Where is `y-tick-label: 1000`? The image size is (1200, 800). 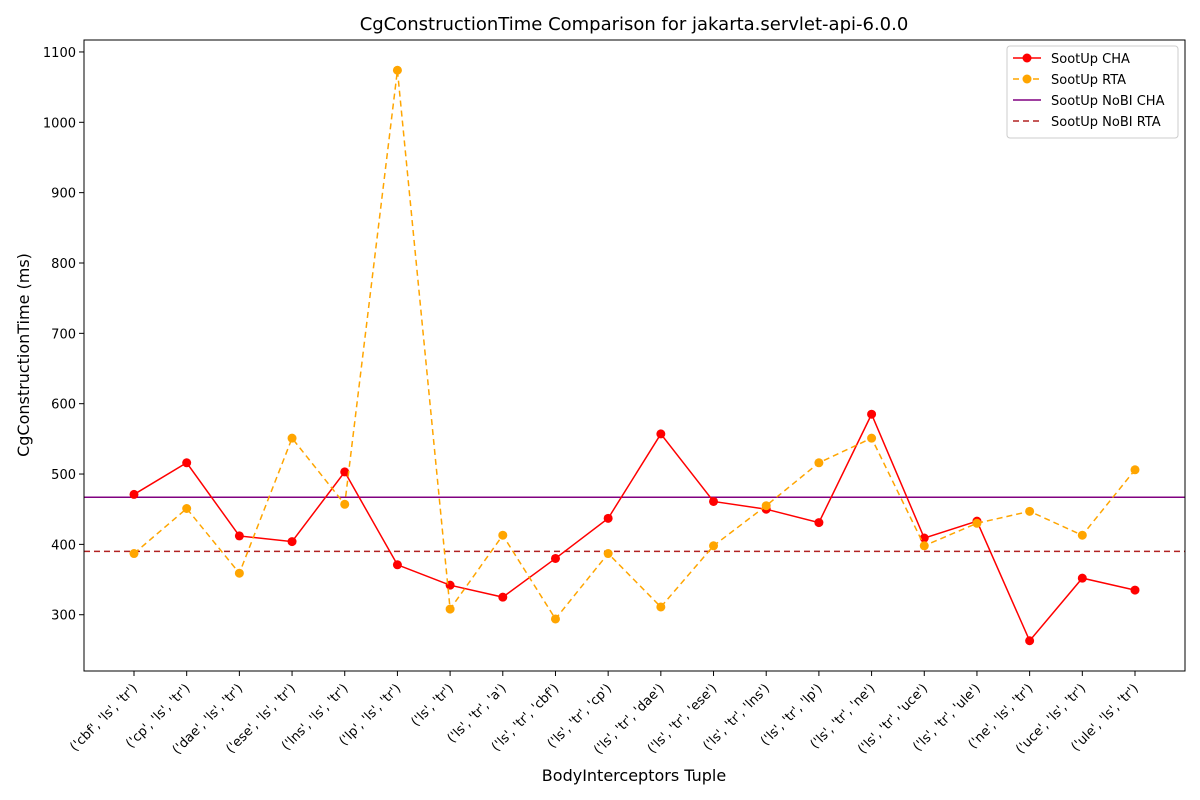
y-tick-label: 1000 is located at coordinates (59, 123).